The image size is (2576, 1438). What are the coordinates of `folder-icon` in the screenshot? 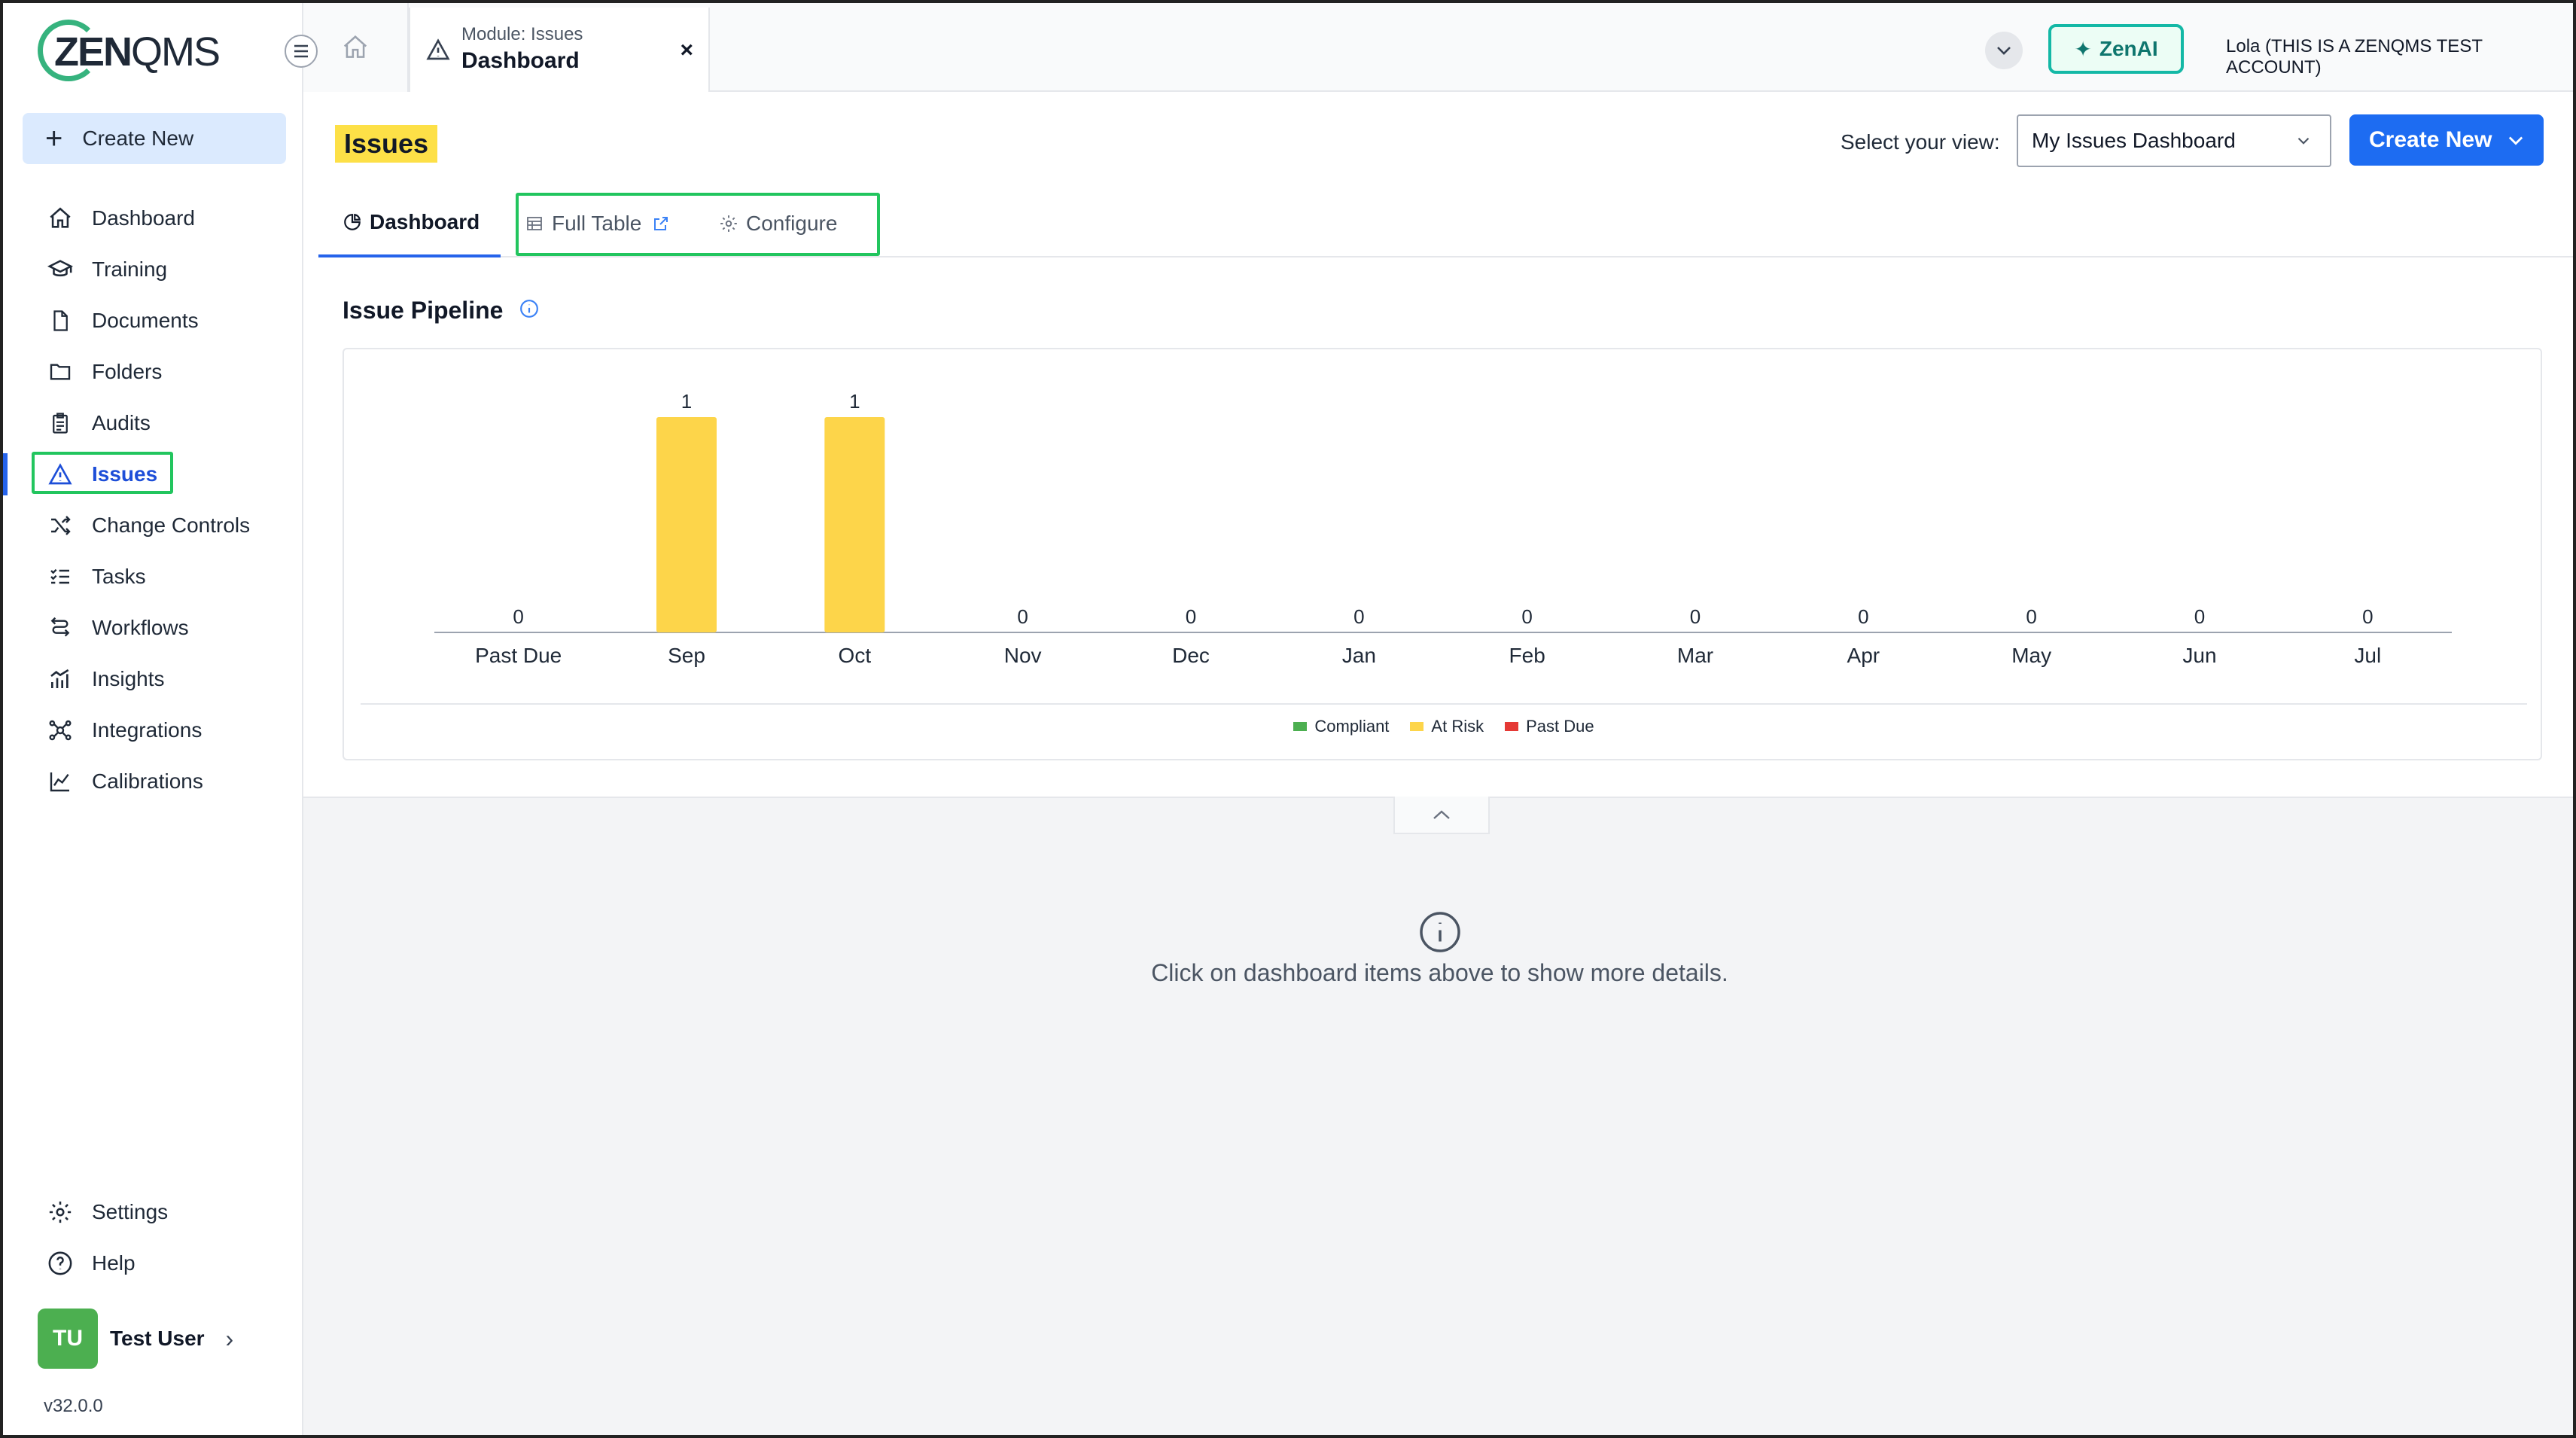 It's located at (61, 372).